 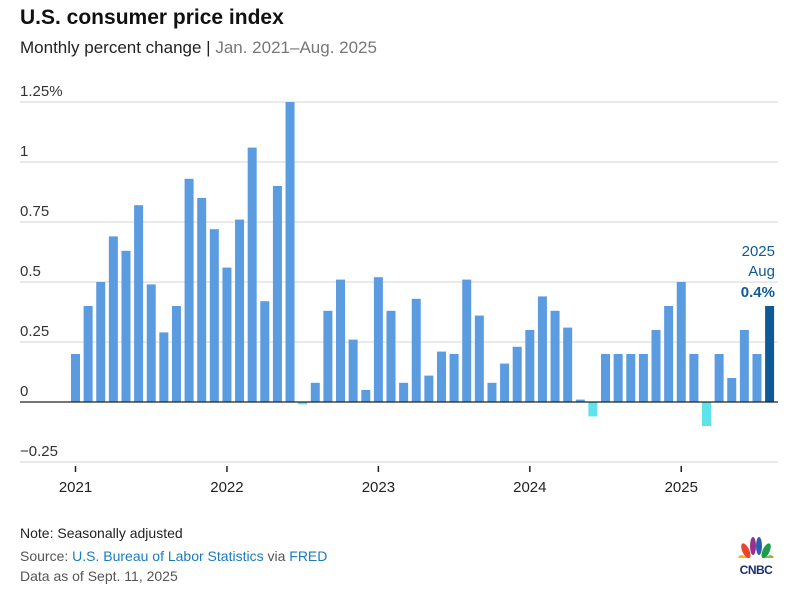 I want to click on annotation-year: 2025, so click(x=758, y=251).